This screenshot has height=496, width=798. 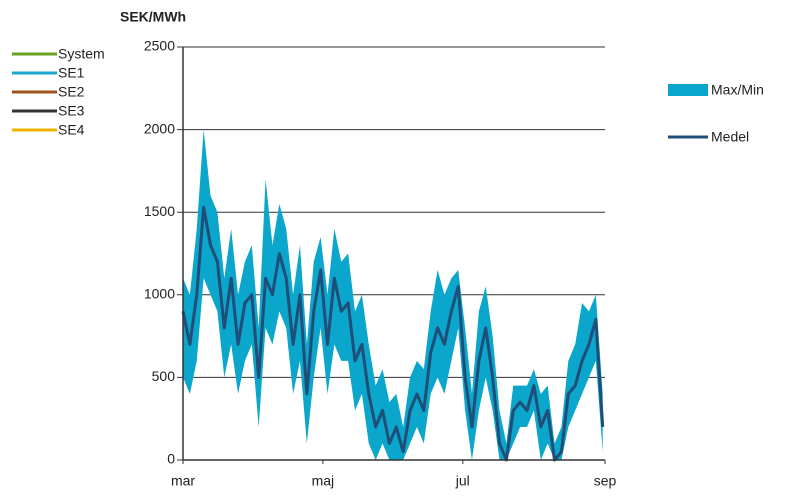 I want to click on y-tick-label: 2000, so click(x=159, y=128).